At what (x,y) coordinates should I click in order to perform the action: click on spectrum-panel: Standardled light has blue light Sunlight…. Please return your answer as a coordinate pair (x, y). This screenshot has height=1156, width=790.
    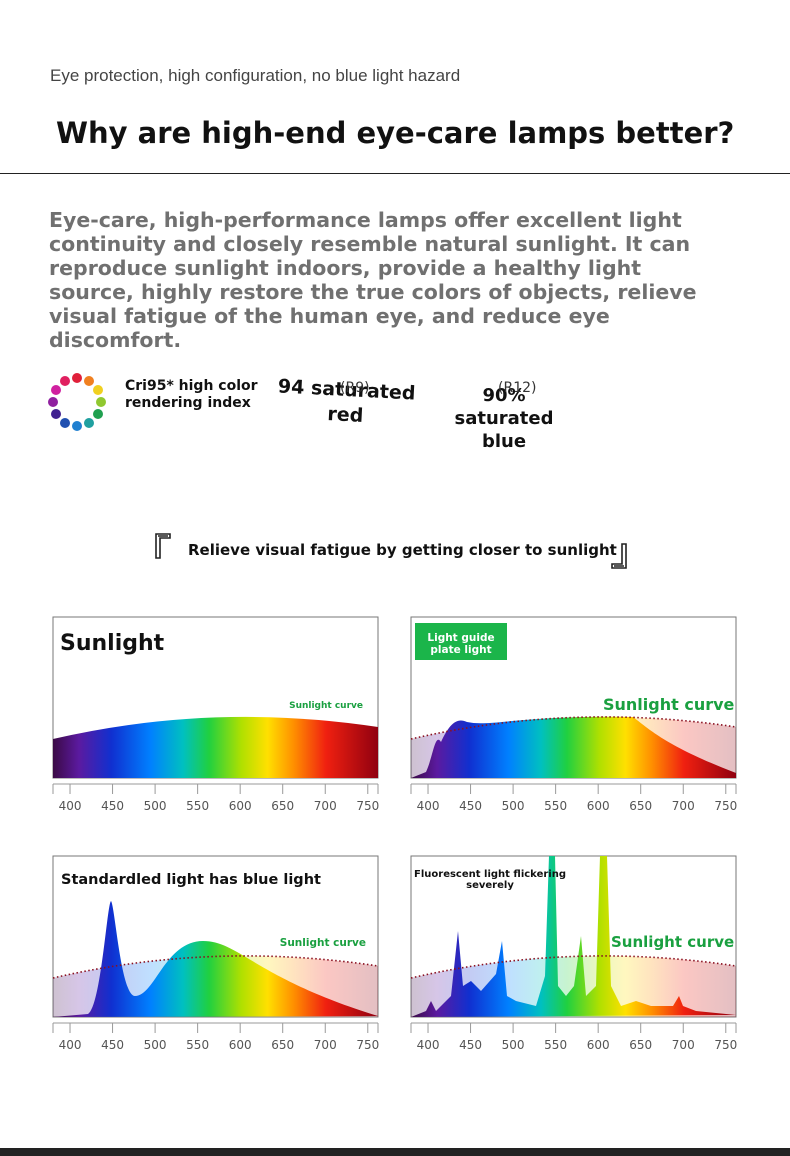
    Looking at the image, I should click on (215, 953).